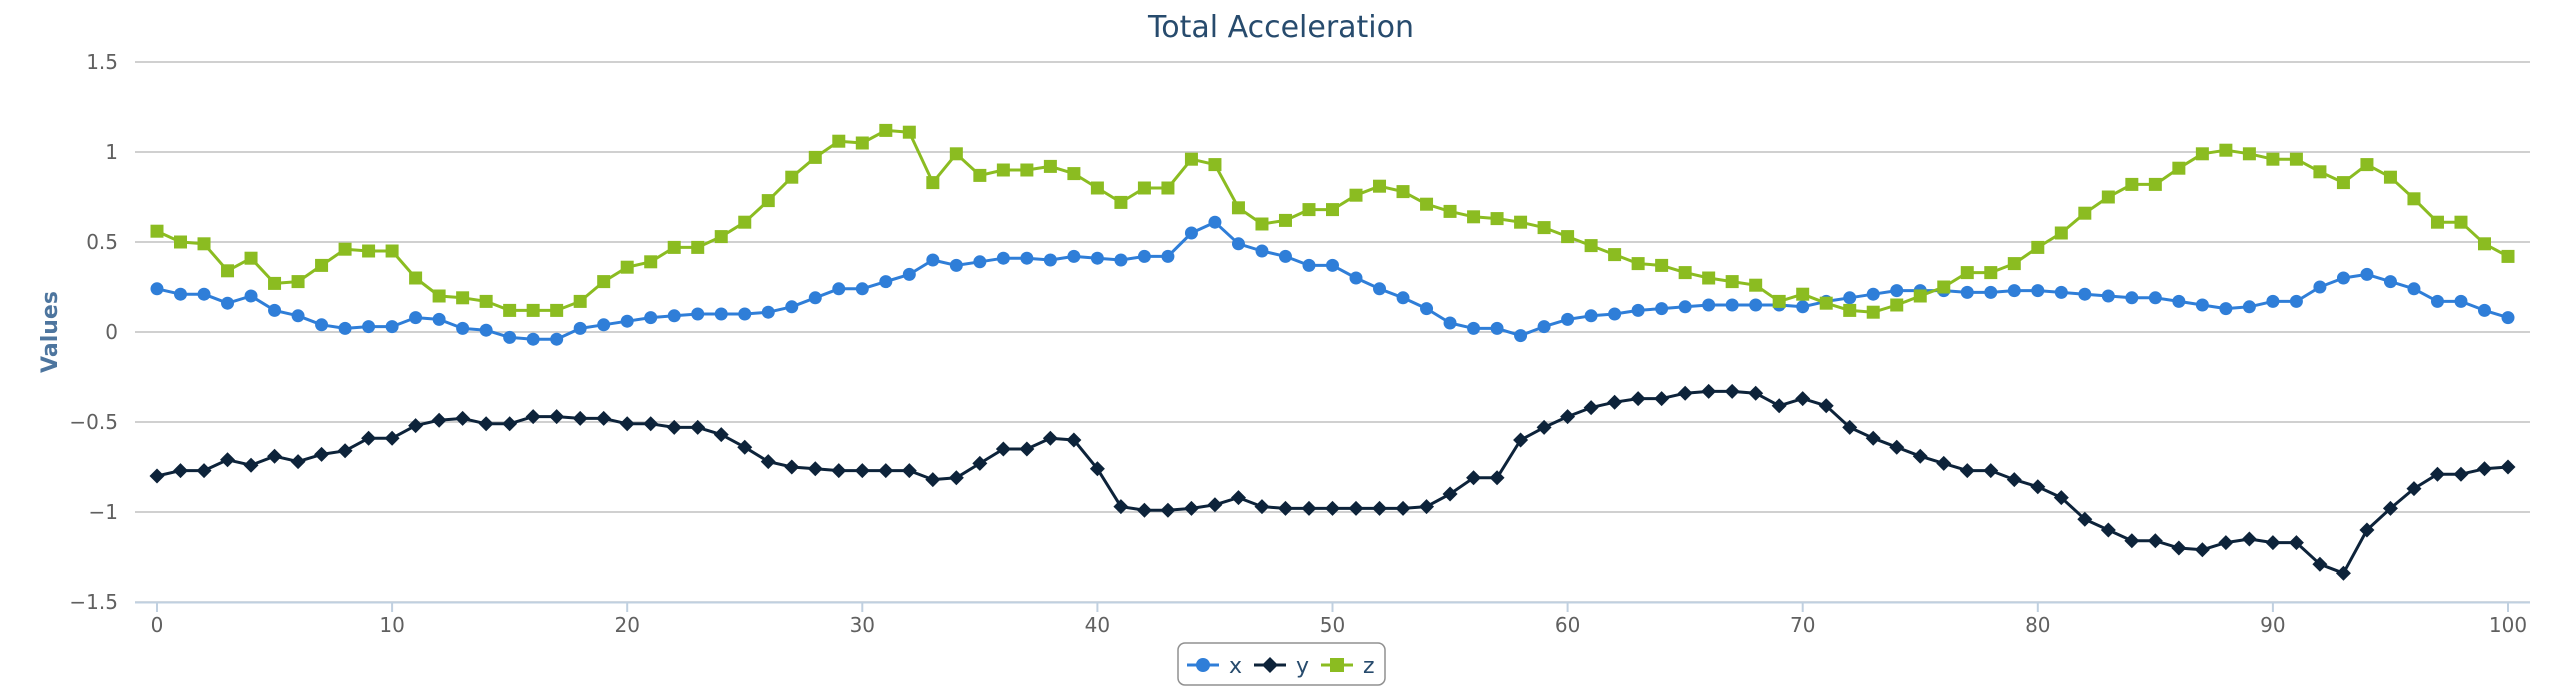 Image resolution: width=2560 pixels, height=692 pixels. I want to click on legend-item-x: x, so click(1214, 666).